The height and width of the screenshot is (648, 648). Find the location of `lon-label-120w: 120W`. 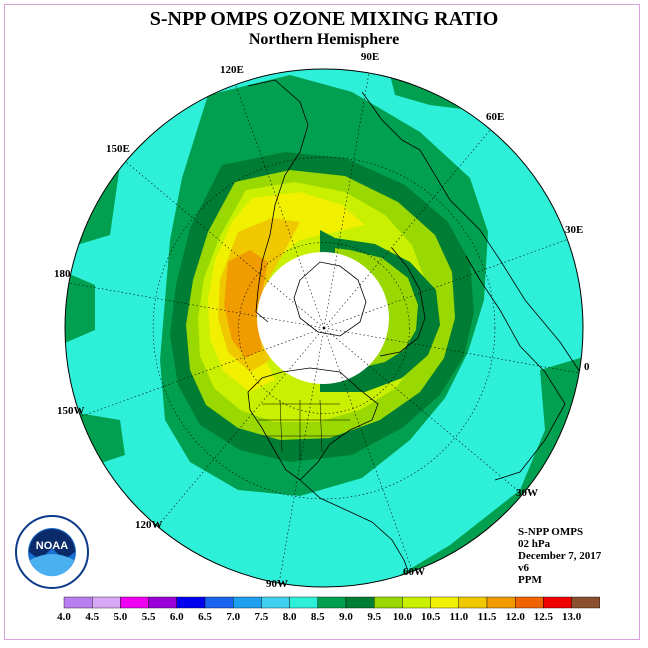

lon-label-120w: 120W is located at coordinates (149, 525).